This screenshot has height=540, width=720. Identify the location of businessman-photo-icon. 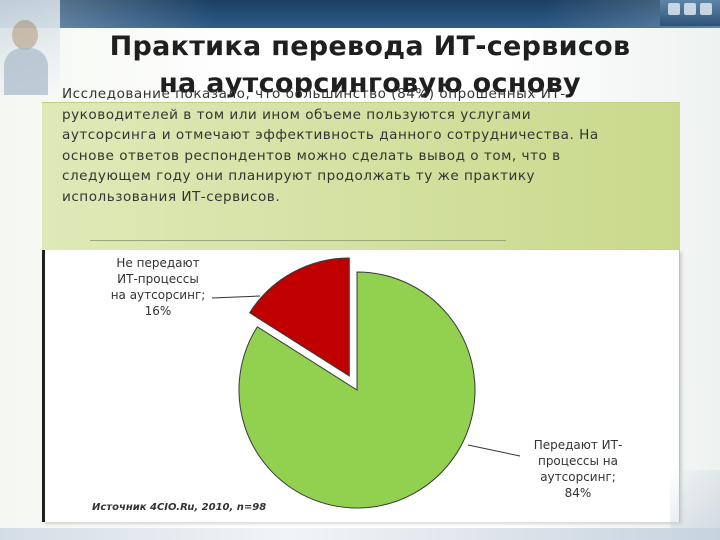
(30, 47).